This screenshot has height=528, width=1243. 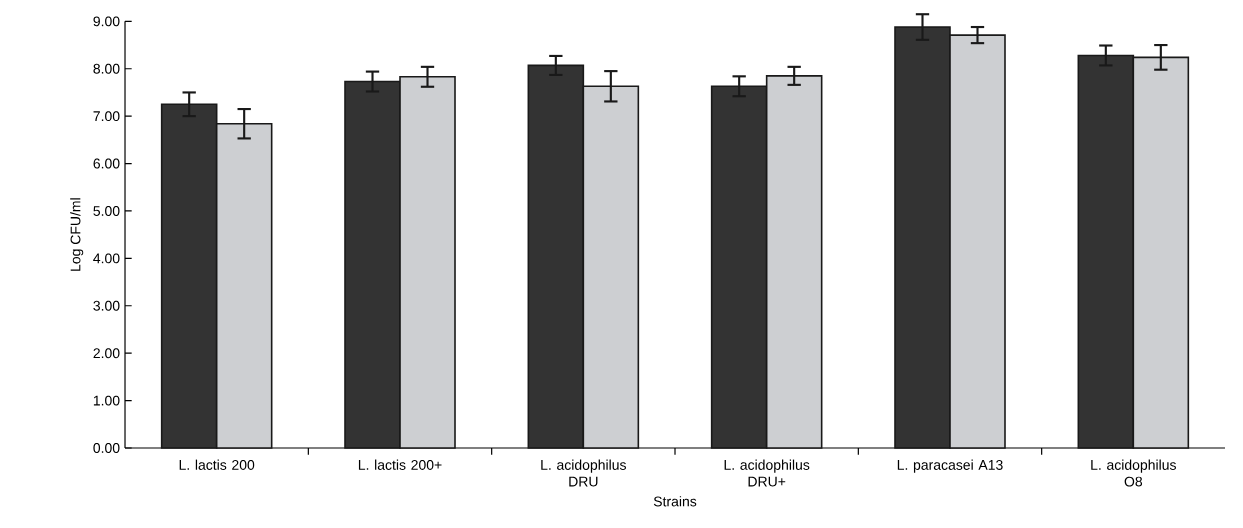 What do you see at coordinates (77, 234) in the screenshot?
I see `y-axis-title: Log CFU/ml` at bounding box center [77, 234].